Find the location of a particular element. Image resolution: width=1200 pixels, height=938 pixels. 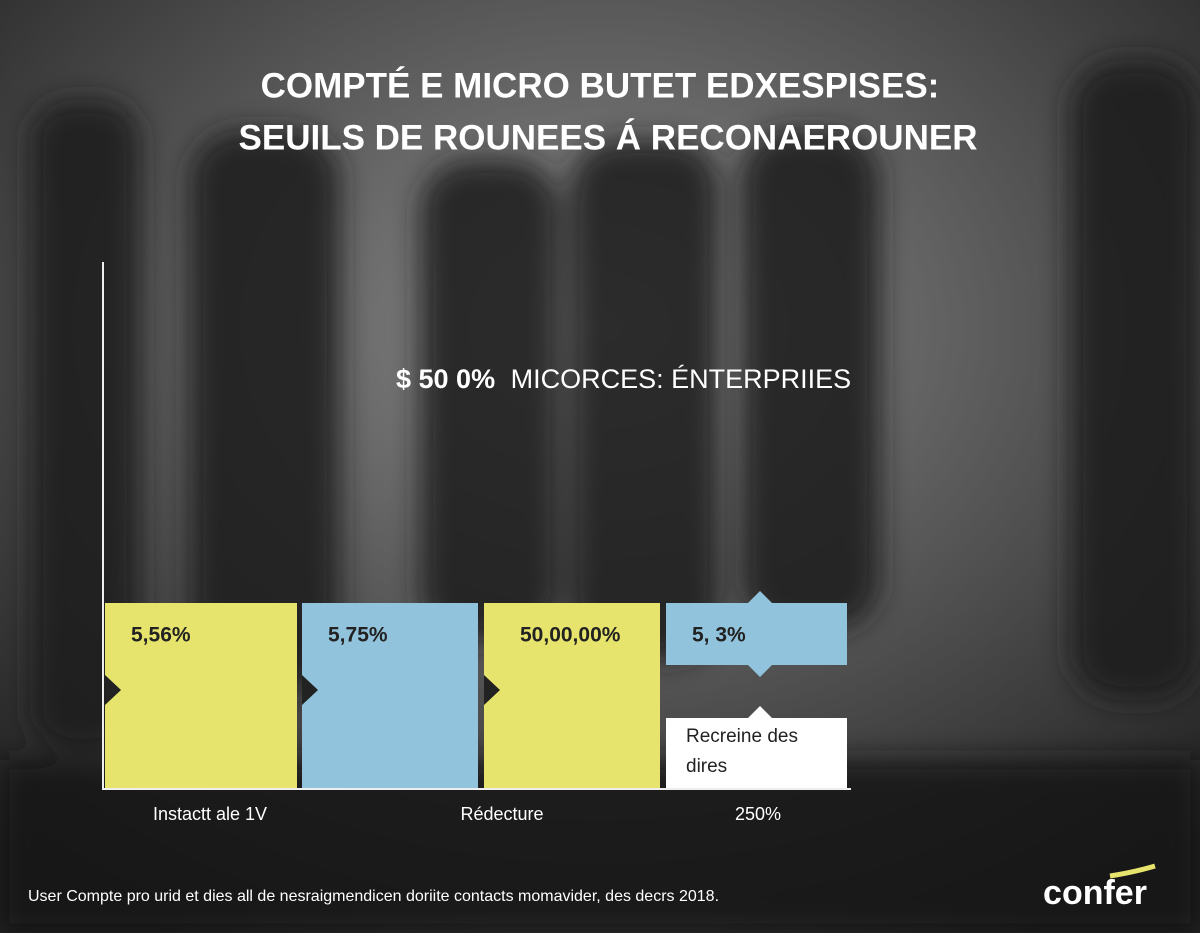

subtitle-strong: $ 50 0% is located at coordinates (445, 379).